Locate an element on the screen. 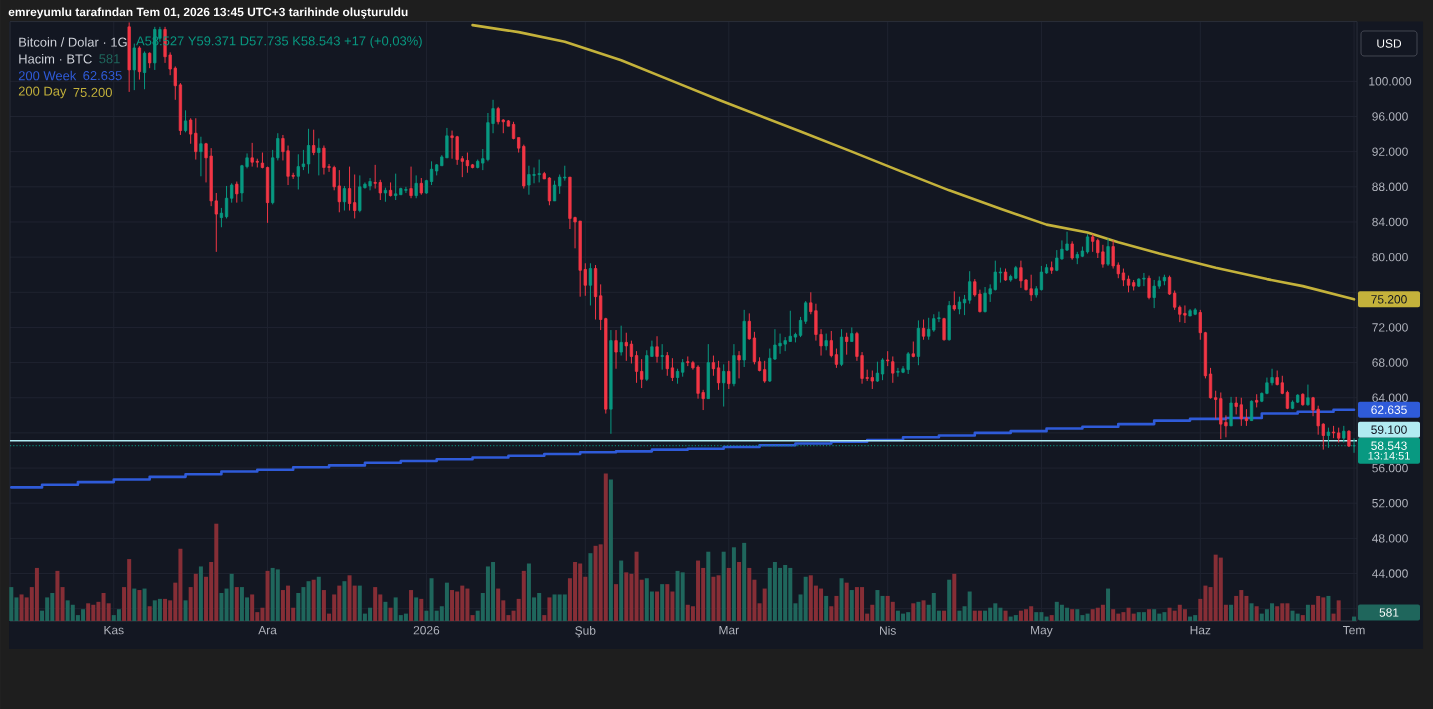  text: 200 Week is located at coordinates (47, 75).